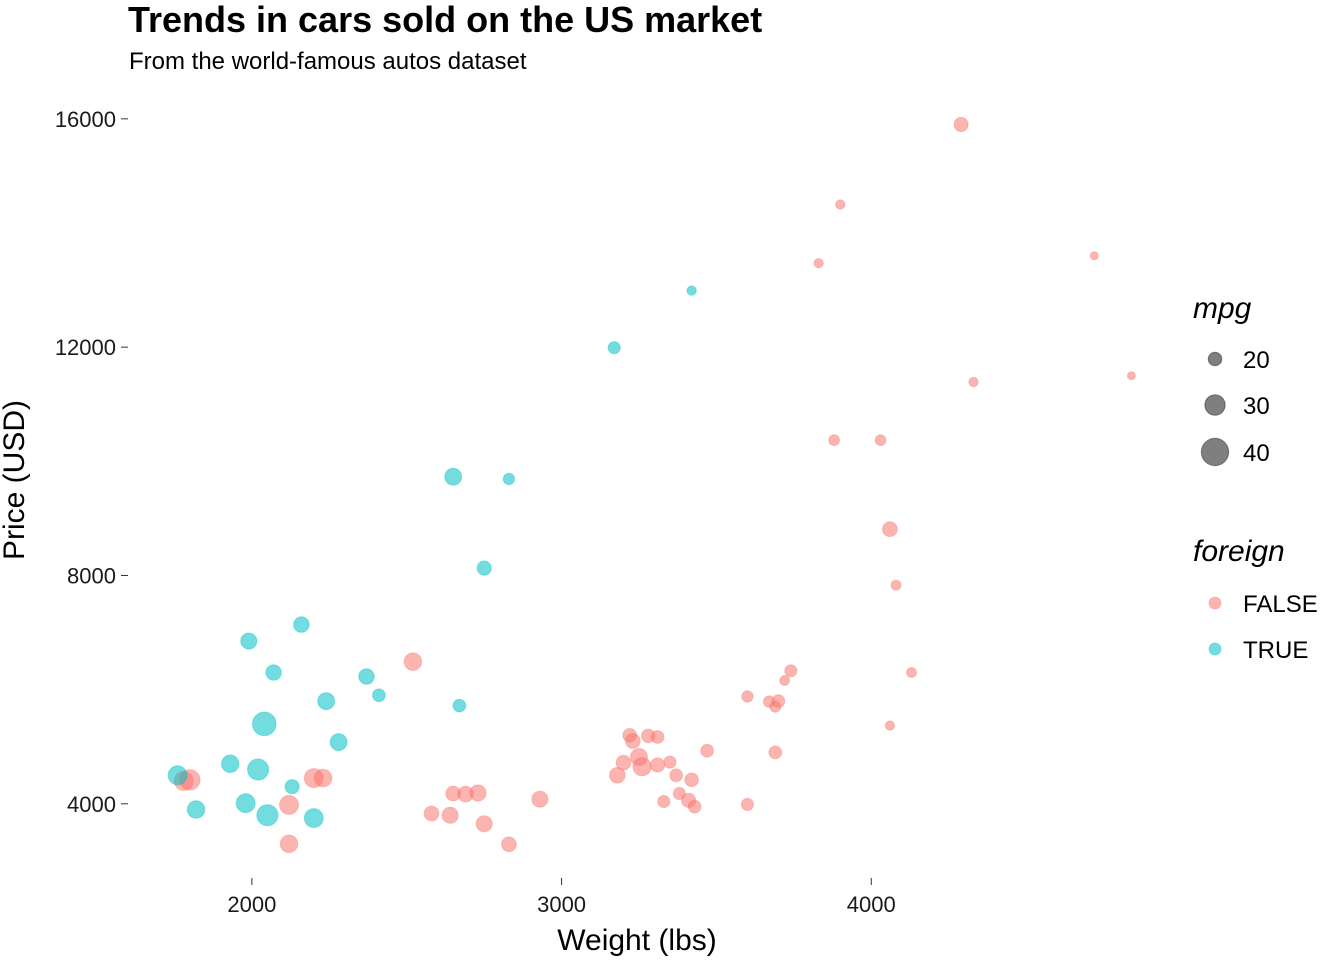 The width and height of the screenshot is (1344, 960). Describe the element at coordinates (1263, 627) in the screenshot. I see `color-legend-keys: FALSE TRUE` at that location.